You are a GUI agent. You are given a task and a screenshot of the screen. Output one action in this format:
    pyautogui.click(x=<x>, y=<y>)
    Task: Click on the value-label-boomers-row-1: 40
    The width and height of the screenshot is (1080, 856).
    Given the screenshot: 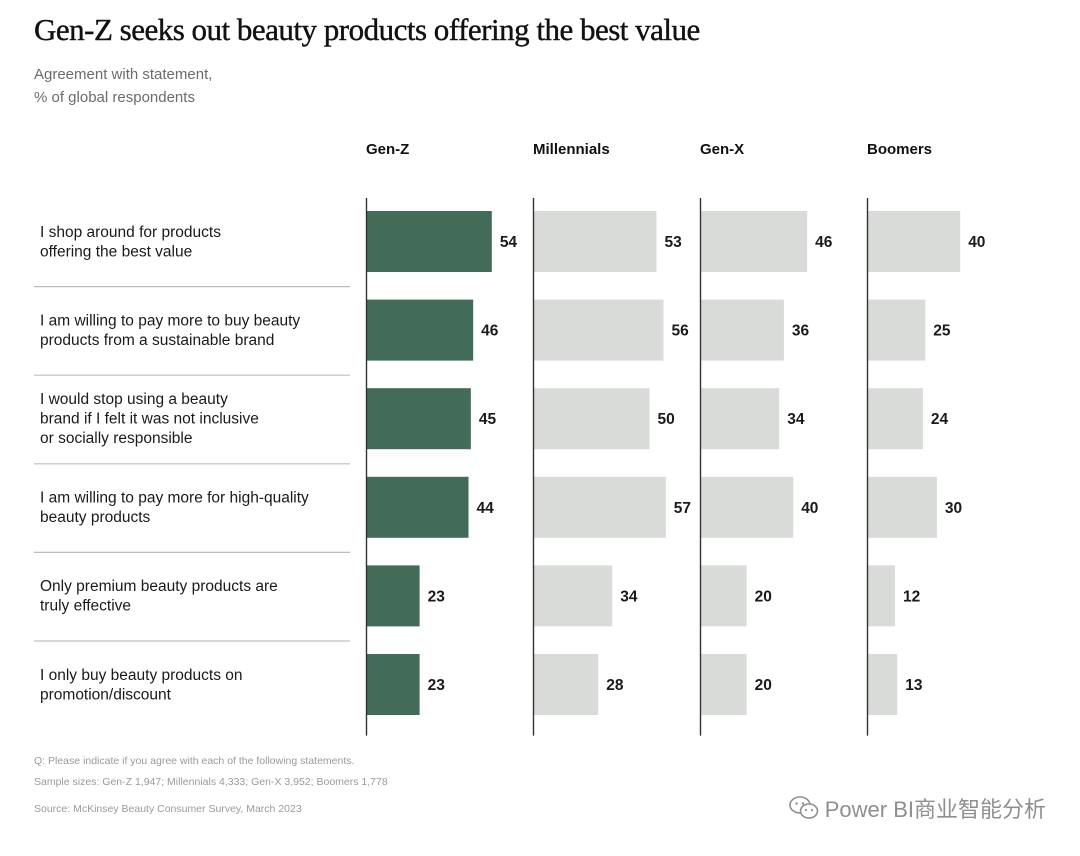 What is the action you would take?
    pyautogui.click(x=976, y=242)
    